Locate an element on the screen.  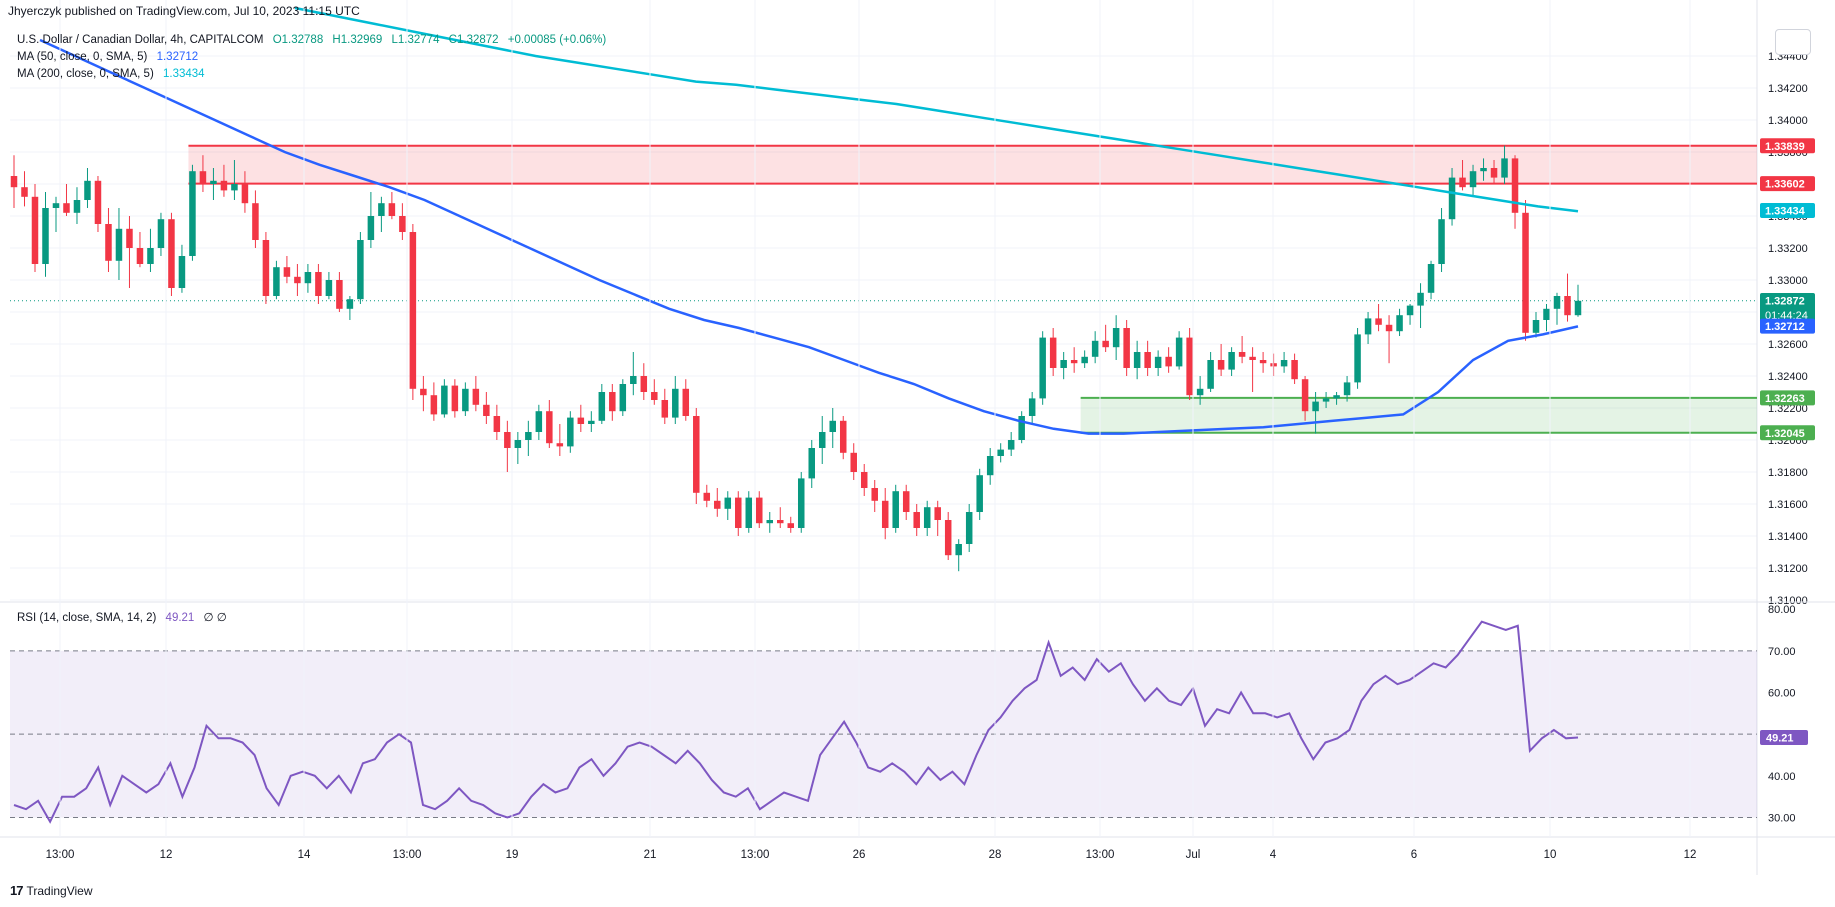
time-tick-label: Jul is located at coordinates (1193, 855).